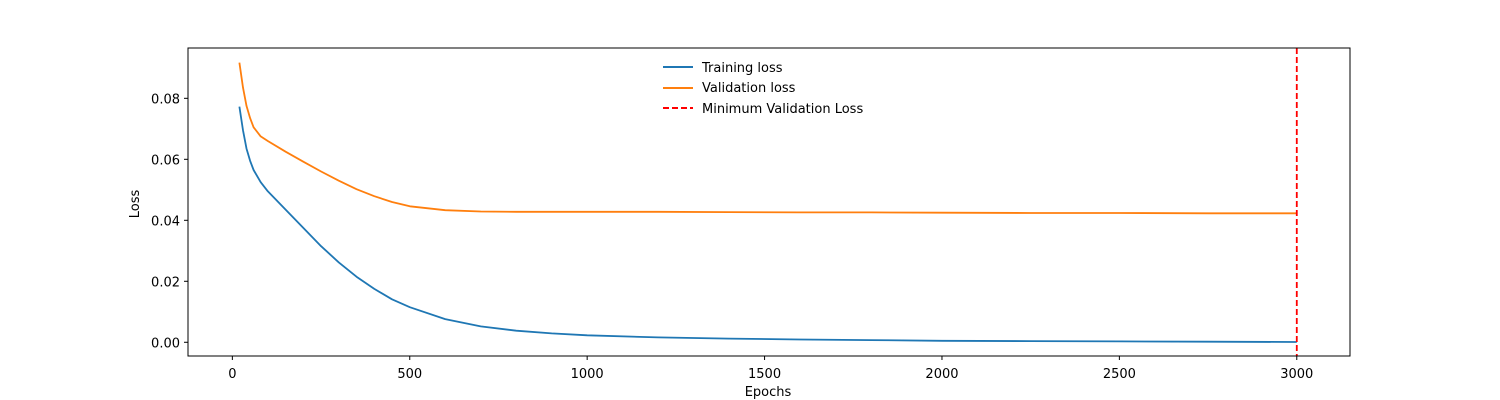 Image resolution: width=1500 pixels, height=400 pixels. Describe the element at coordinates (749, 88) in the screenshot. I see `legend-label-validation: Validation loss` at that location.